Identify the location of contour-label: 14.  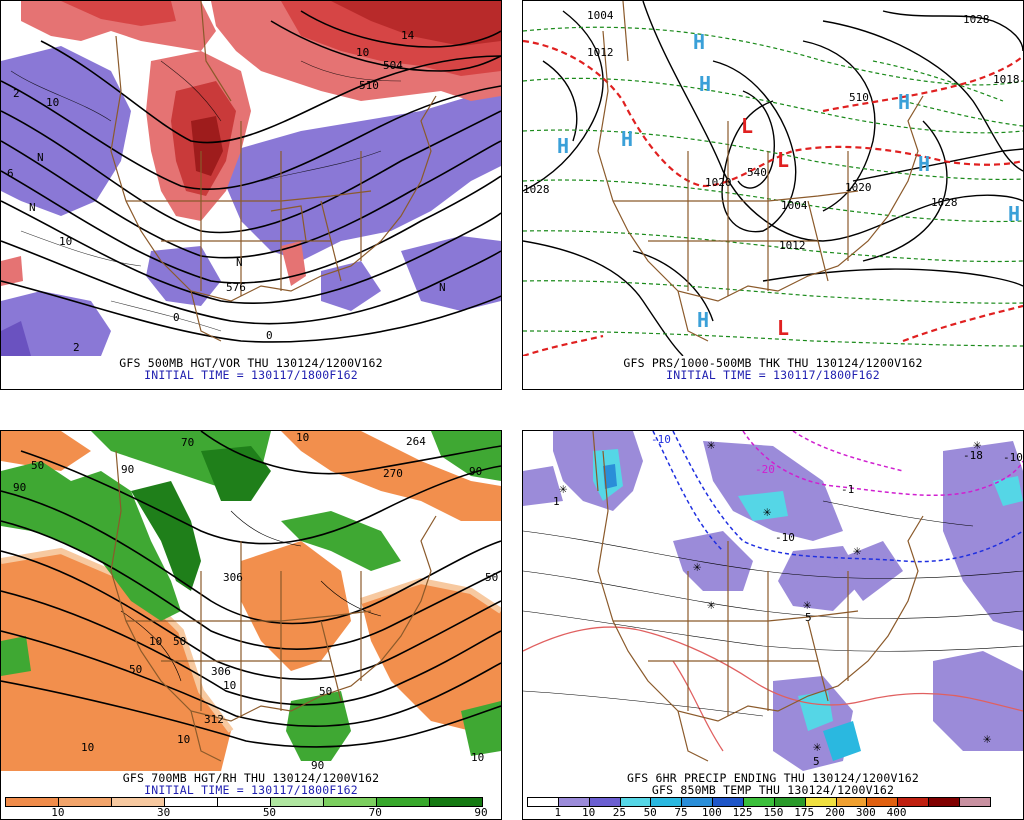
(408, 35).